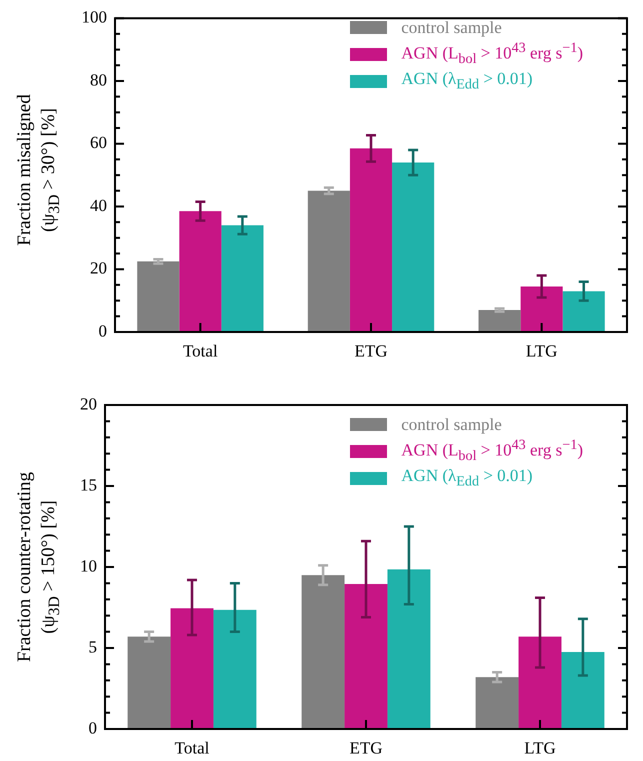  I want to click on y-tick-label: 100, so click(94, 17).